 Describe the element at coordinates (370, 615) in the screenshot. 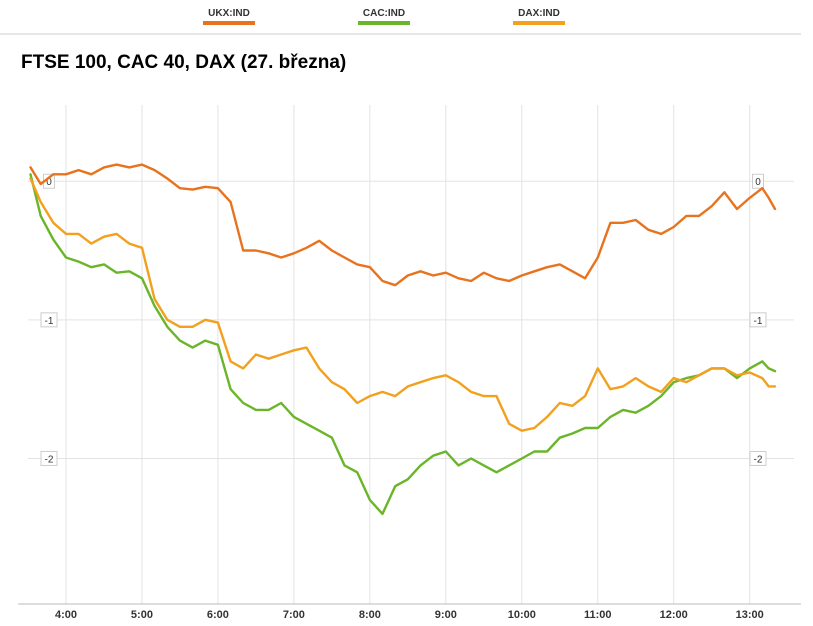

I see `x-tick-label-4: 8:00` at that location.